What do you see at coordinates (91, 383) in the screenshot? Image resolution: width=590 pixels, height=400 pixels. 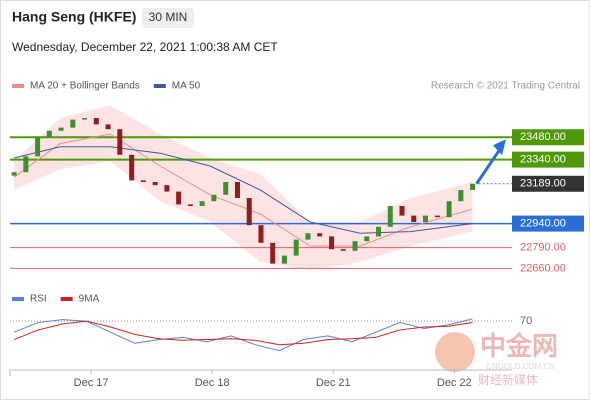 I see `x-tick-label: Dec 17` at bounding box center [91, 383].